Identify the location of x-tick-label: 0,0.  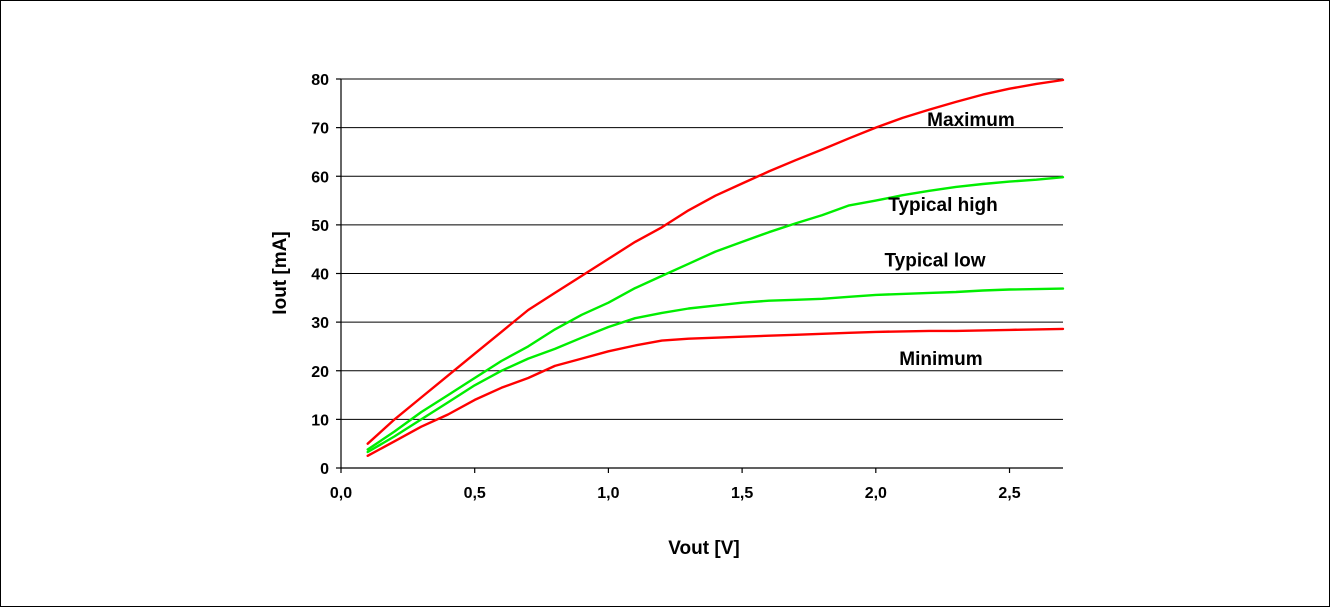
(341, 493).